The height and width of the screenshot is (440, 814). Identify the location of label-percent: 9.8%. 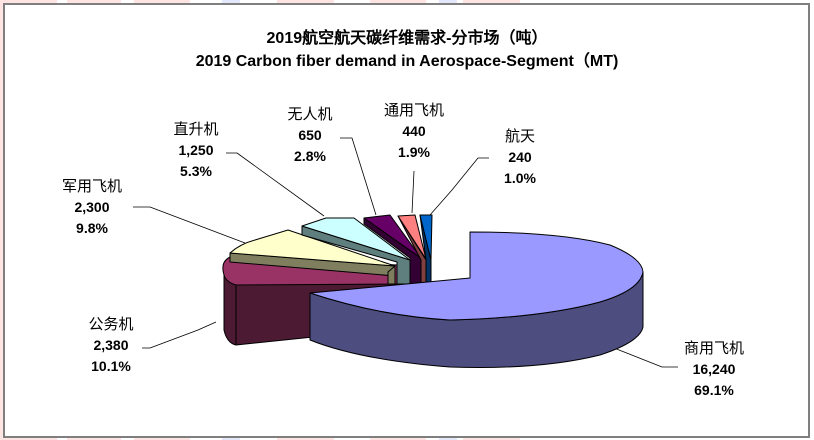
(92, 228).